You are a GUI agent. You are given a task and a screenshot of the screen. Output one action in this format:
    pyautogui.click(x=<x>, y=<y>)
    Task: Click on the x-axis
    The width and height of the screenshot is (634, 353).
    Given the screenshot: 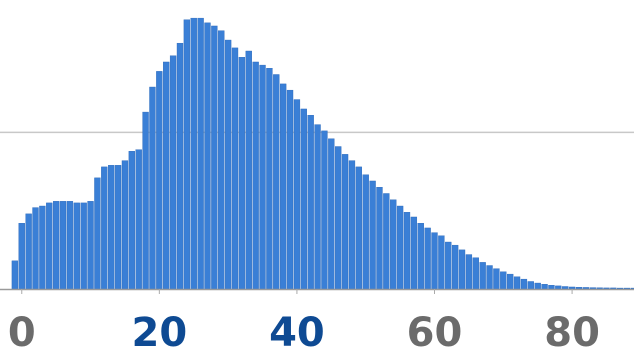 What is the action you would take?
    pyautogui.click(x=317, y=291)
    